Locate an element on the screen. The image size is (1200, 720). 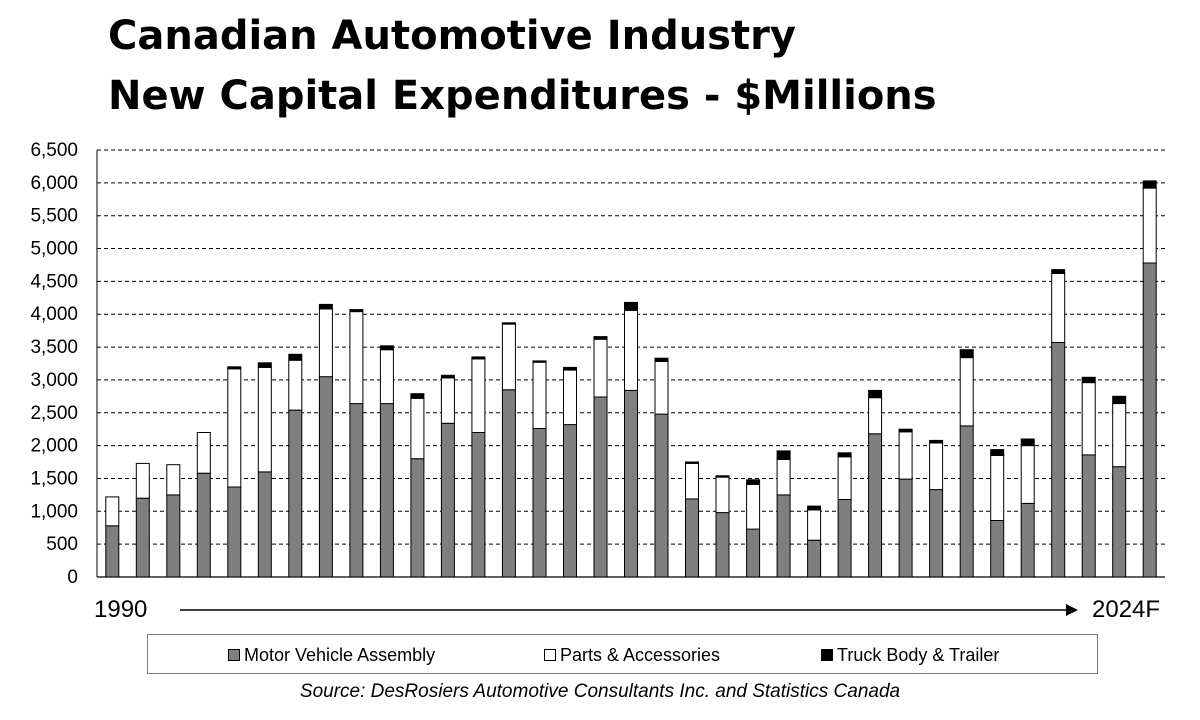
bar-segment-truck-body-trailer-2001 is located at coordinates (447, 376).